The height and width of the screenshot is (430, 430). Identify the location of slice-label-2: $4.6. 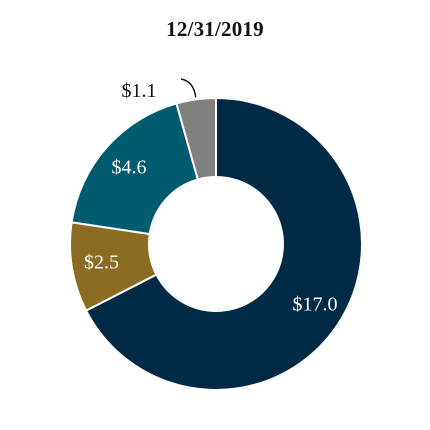
(129, 167).